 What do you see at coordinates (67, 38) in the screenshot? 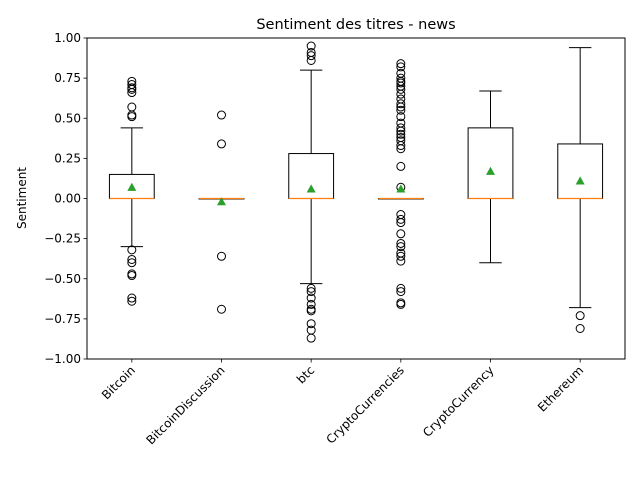
I see `y-tick-label: 1.00` at bounding box center [67, 38].